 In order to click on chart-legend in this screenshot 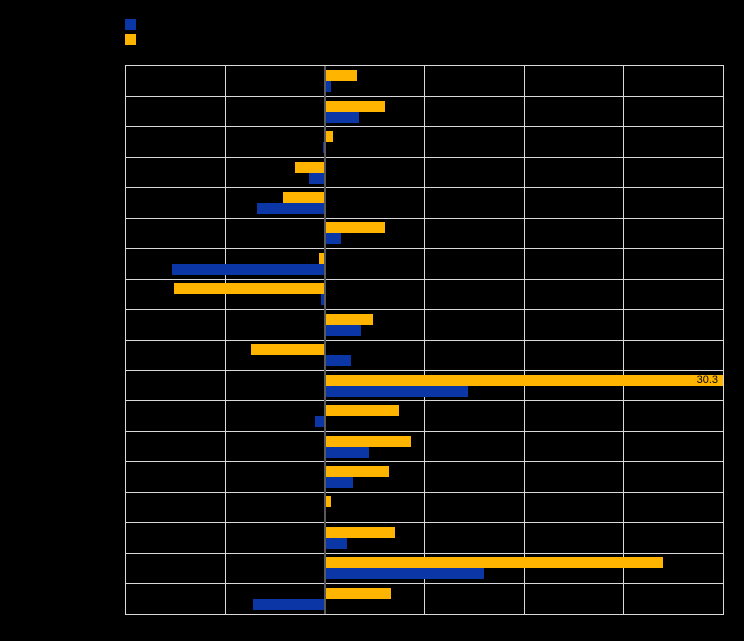, I will do `click(133, 32)`.